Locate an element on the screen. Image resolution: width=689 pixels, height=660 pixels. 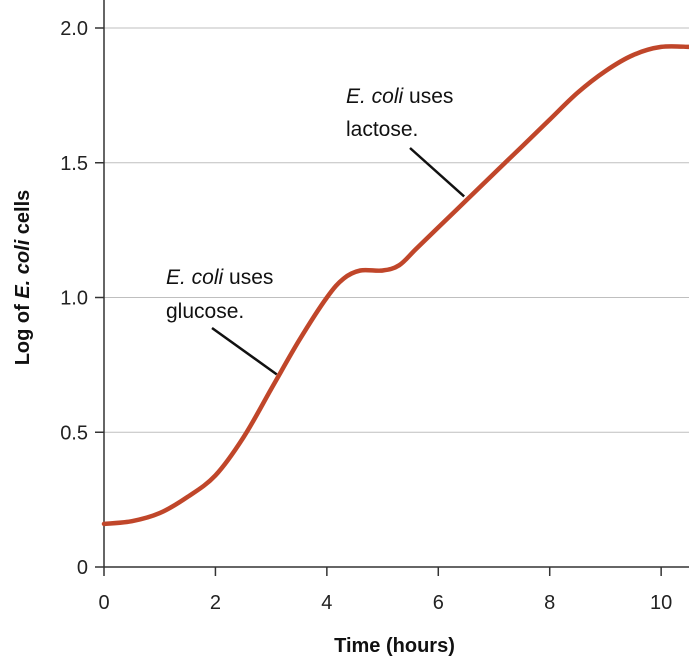
x-axis-title: Time (hours) is located at coordinates (394, 646).